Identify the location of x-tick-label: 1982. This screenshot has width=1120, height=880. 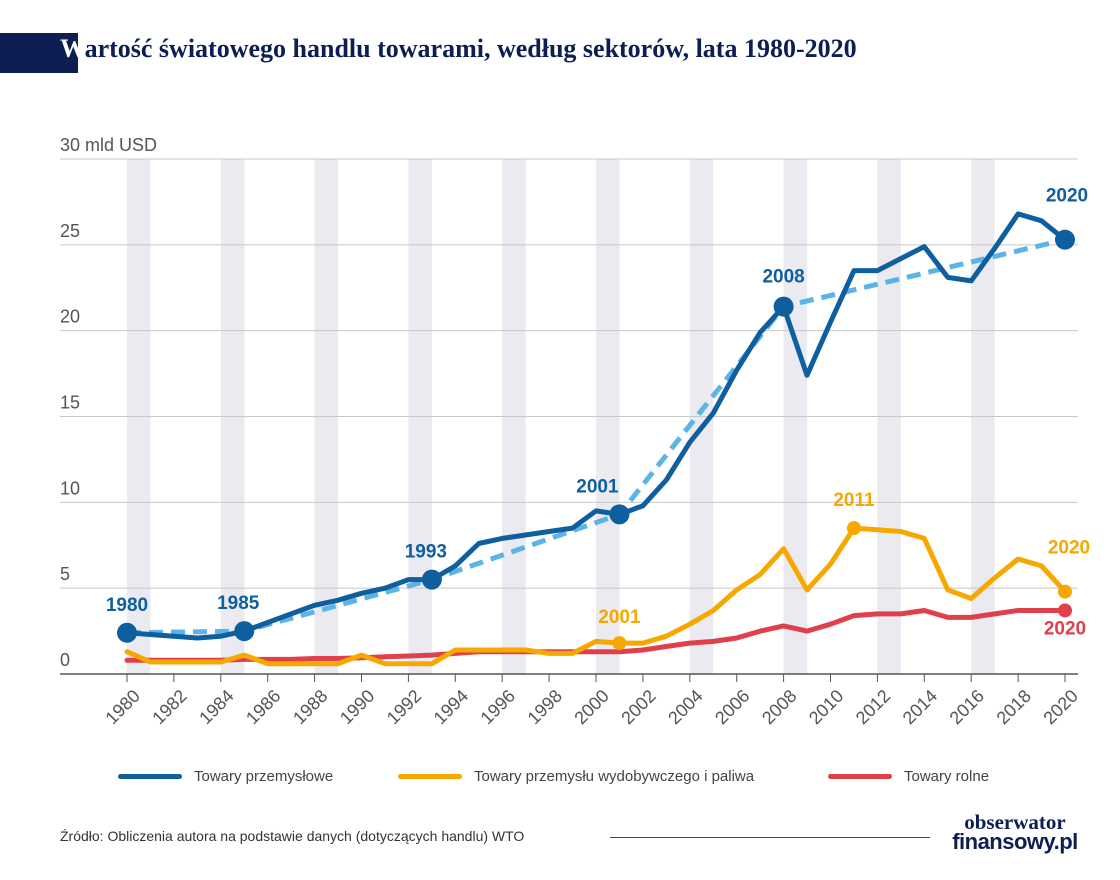
(169, 707).